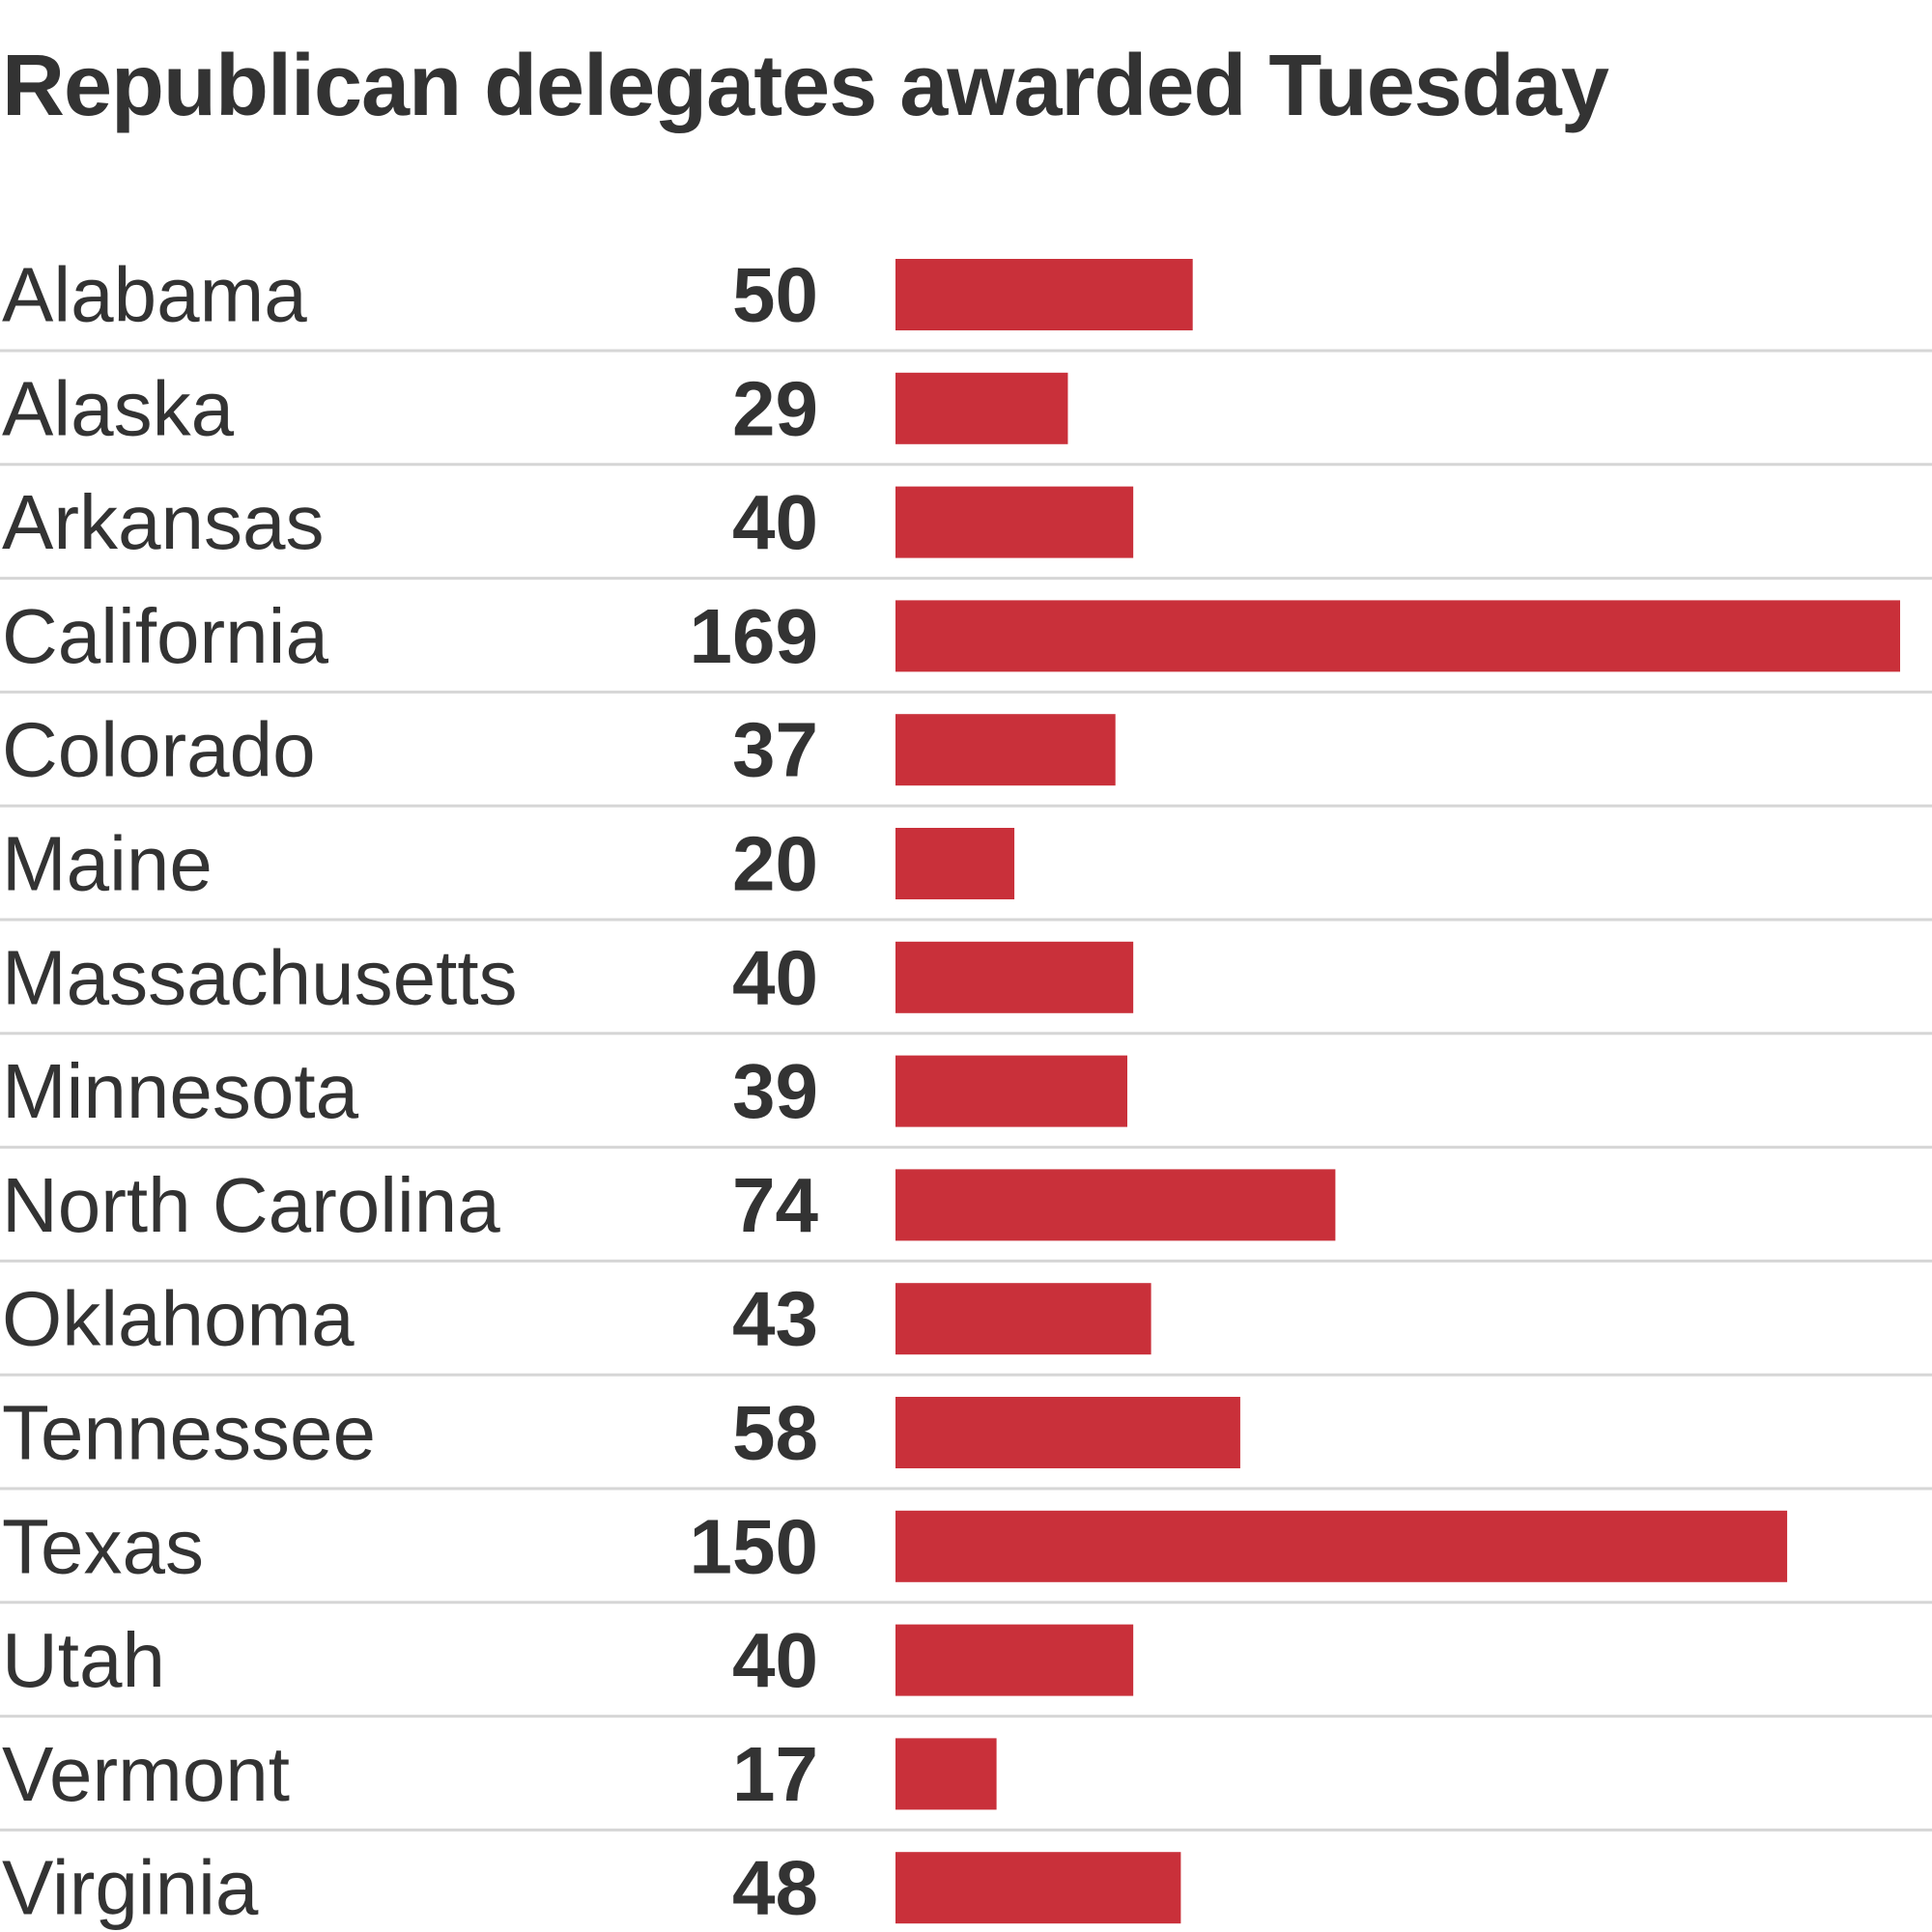 The width and height of the screenshot is (1932, 1932). Describe the element at coordinates (159, 750) in the screenshot. I see `state-label-colorado: Colorado` at that location.